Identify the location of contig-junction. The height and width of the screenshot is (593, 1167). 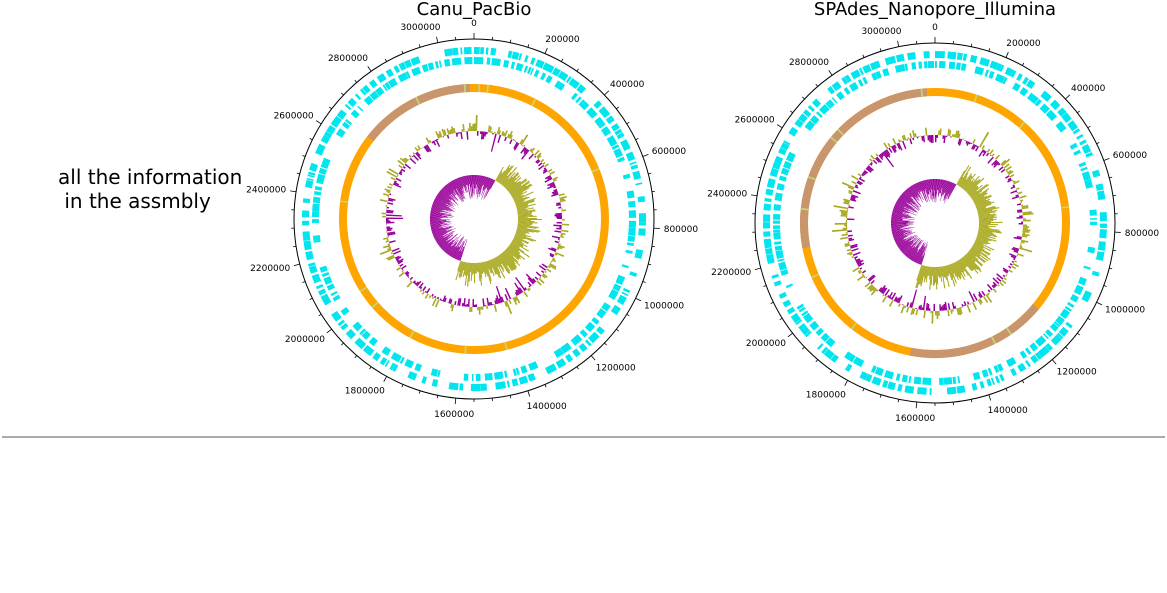
(854, 326).